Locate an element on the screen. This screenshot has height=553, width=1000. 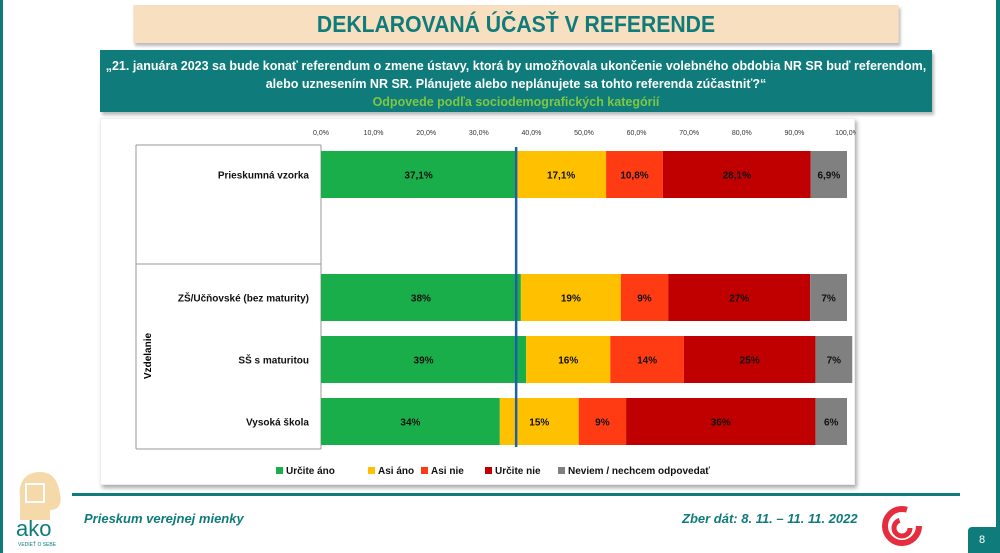
x-tick-label: 80,0% is located at coordinates (742, 133).